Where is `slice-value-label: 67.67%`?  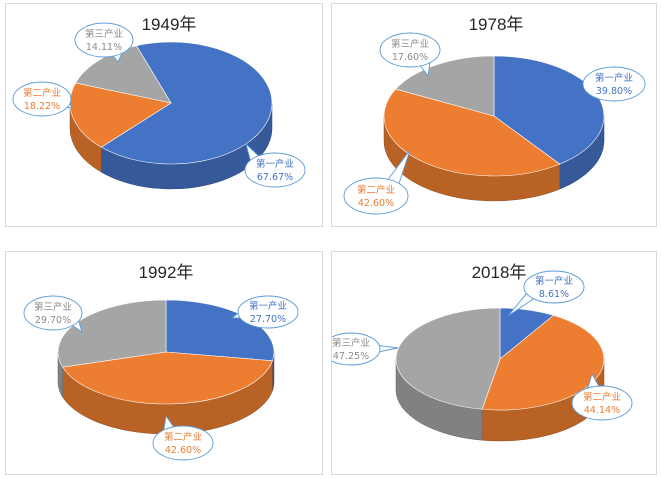 slice-value-label: 67.67% is located at coordinates (275, 177).